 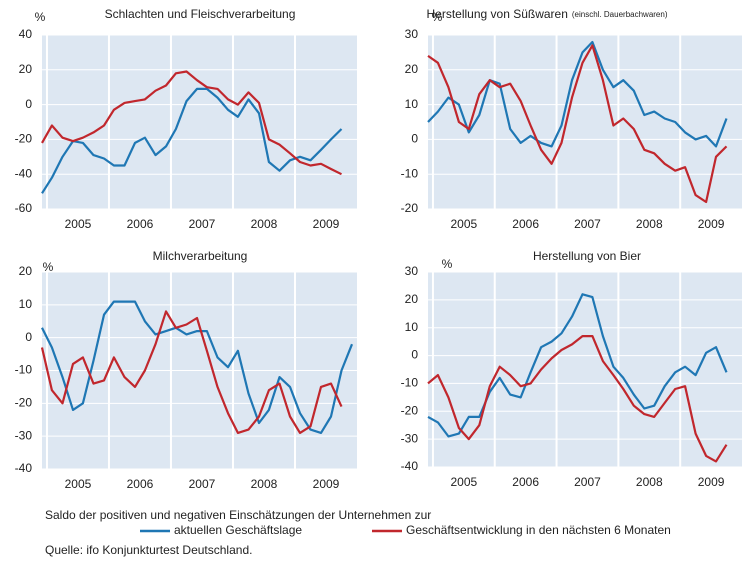 What do you see at coordinates (238, 530) in the screenshot?
I see `legend-label: aktuellen Geschäftslage` at bounding box center [238, 530].